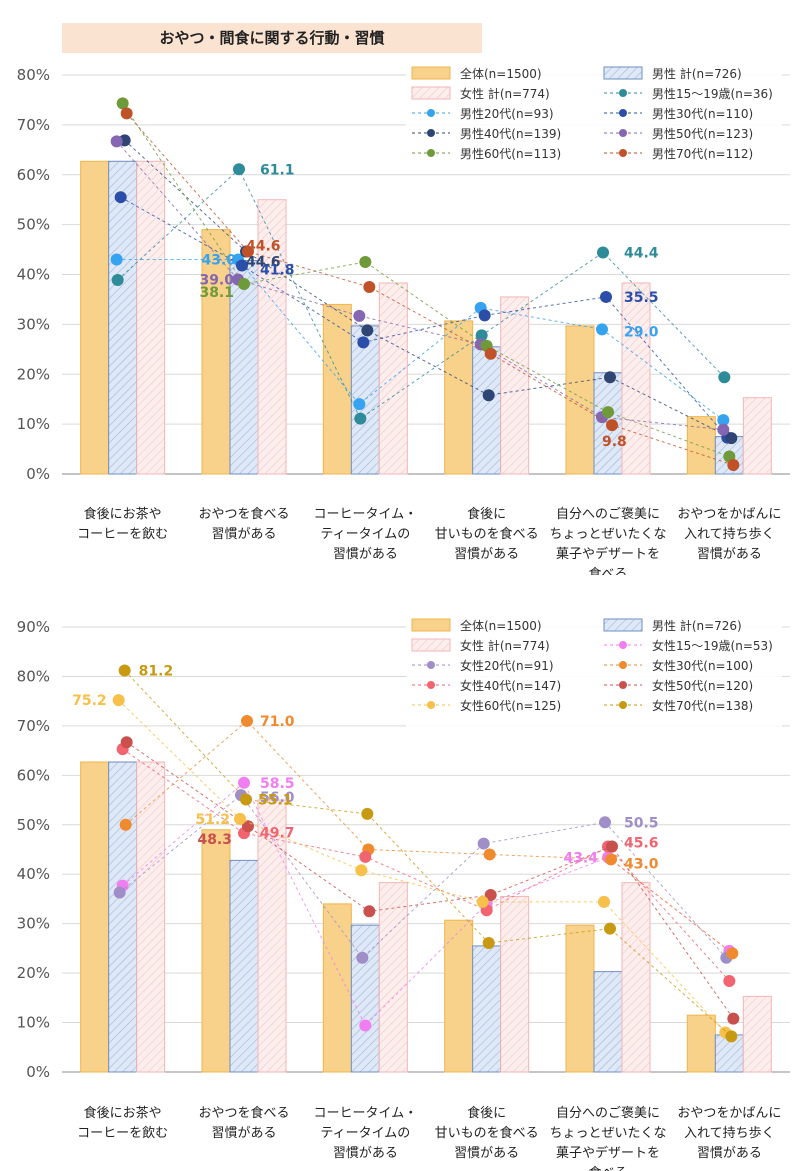  What do you see at coordinates (33, 1023) in the screenshot?
I see `y-tick-label: 10%` at bounding box center [33, 1023].